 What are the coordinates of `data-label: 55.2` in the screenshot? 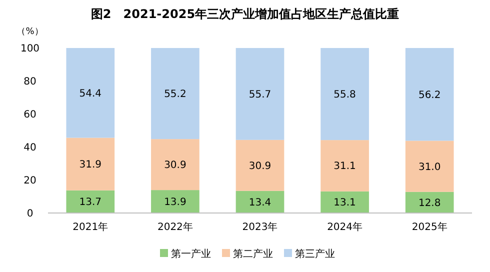 It's located at (175, 94).